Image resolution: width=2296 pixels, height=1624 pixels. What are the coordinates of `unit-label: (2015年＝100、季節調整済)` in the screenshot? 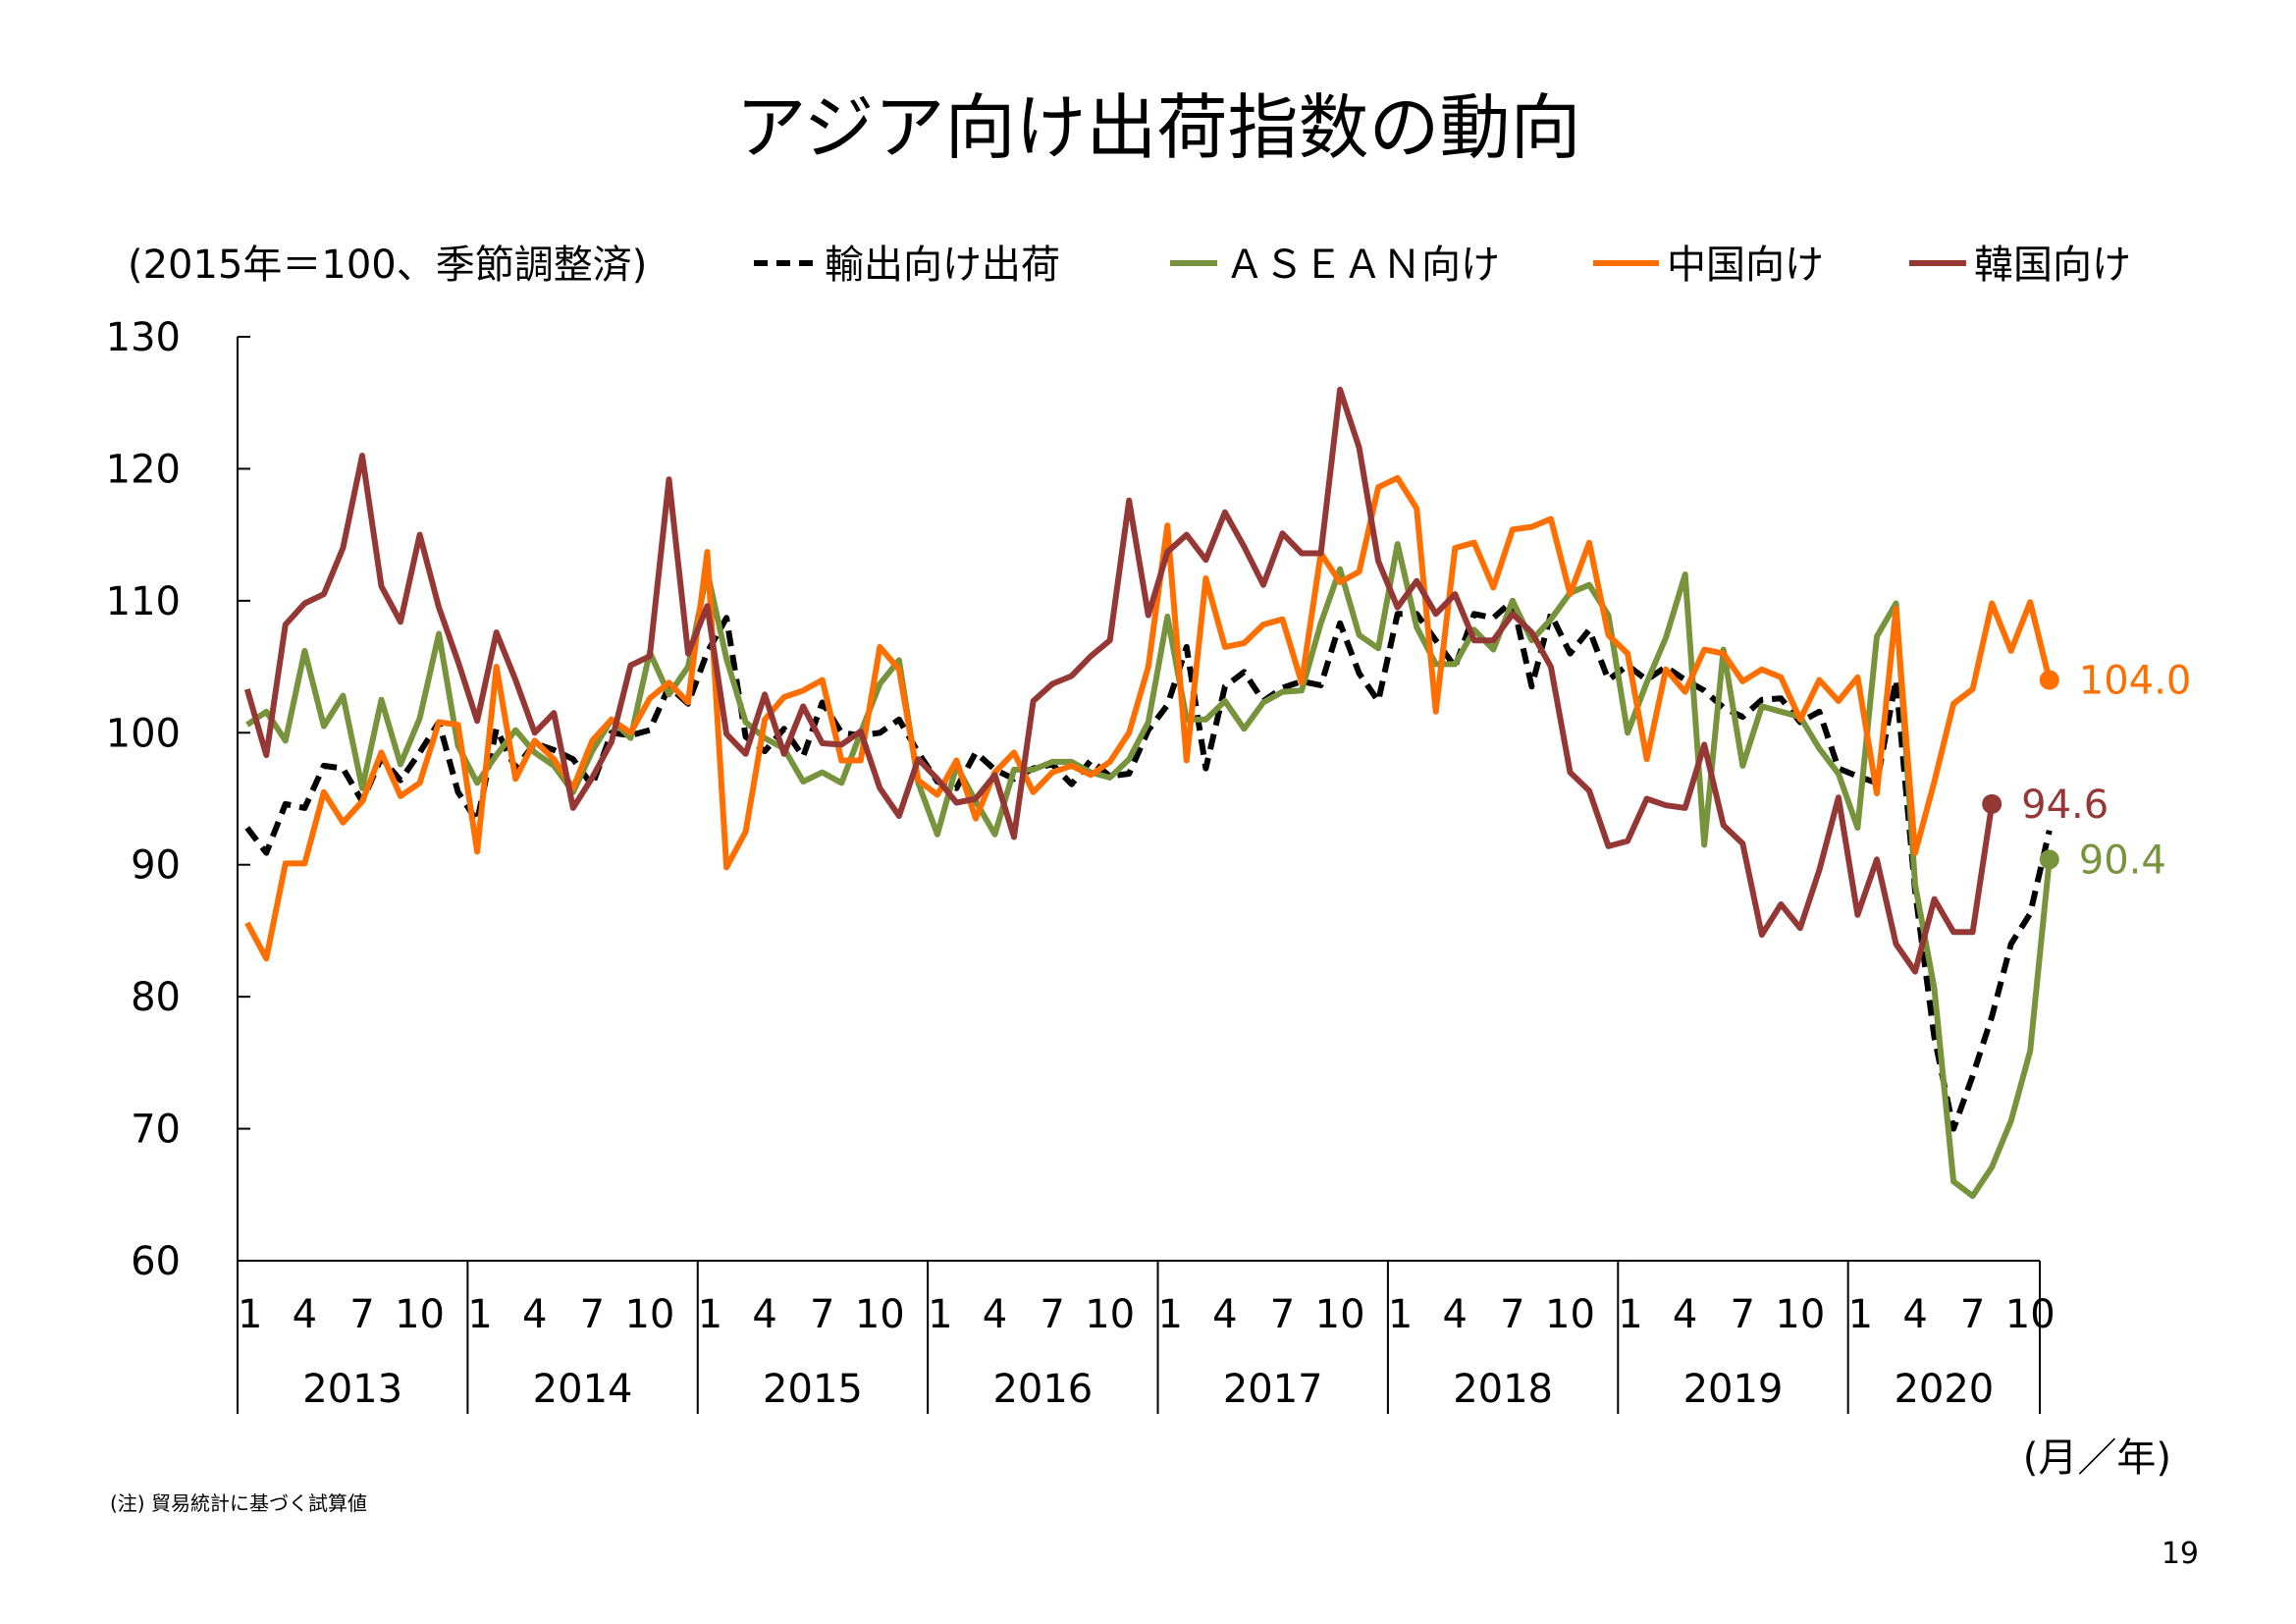 It's located at (387, 265).